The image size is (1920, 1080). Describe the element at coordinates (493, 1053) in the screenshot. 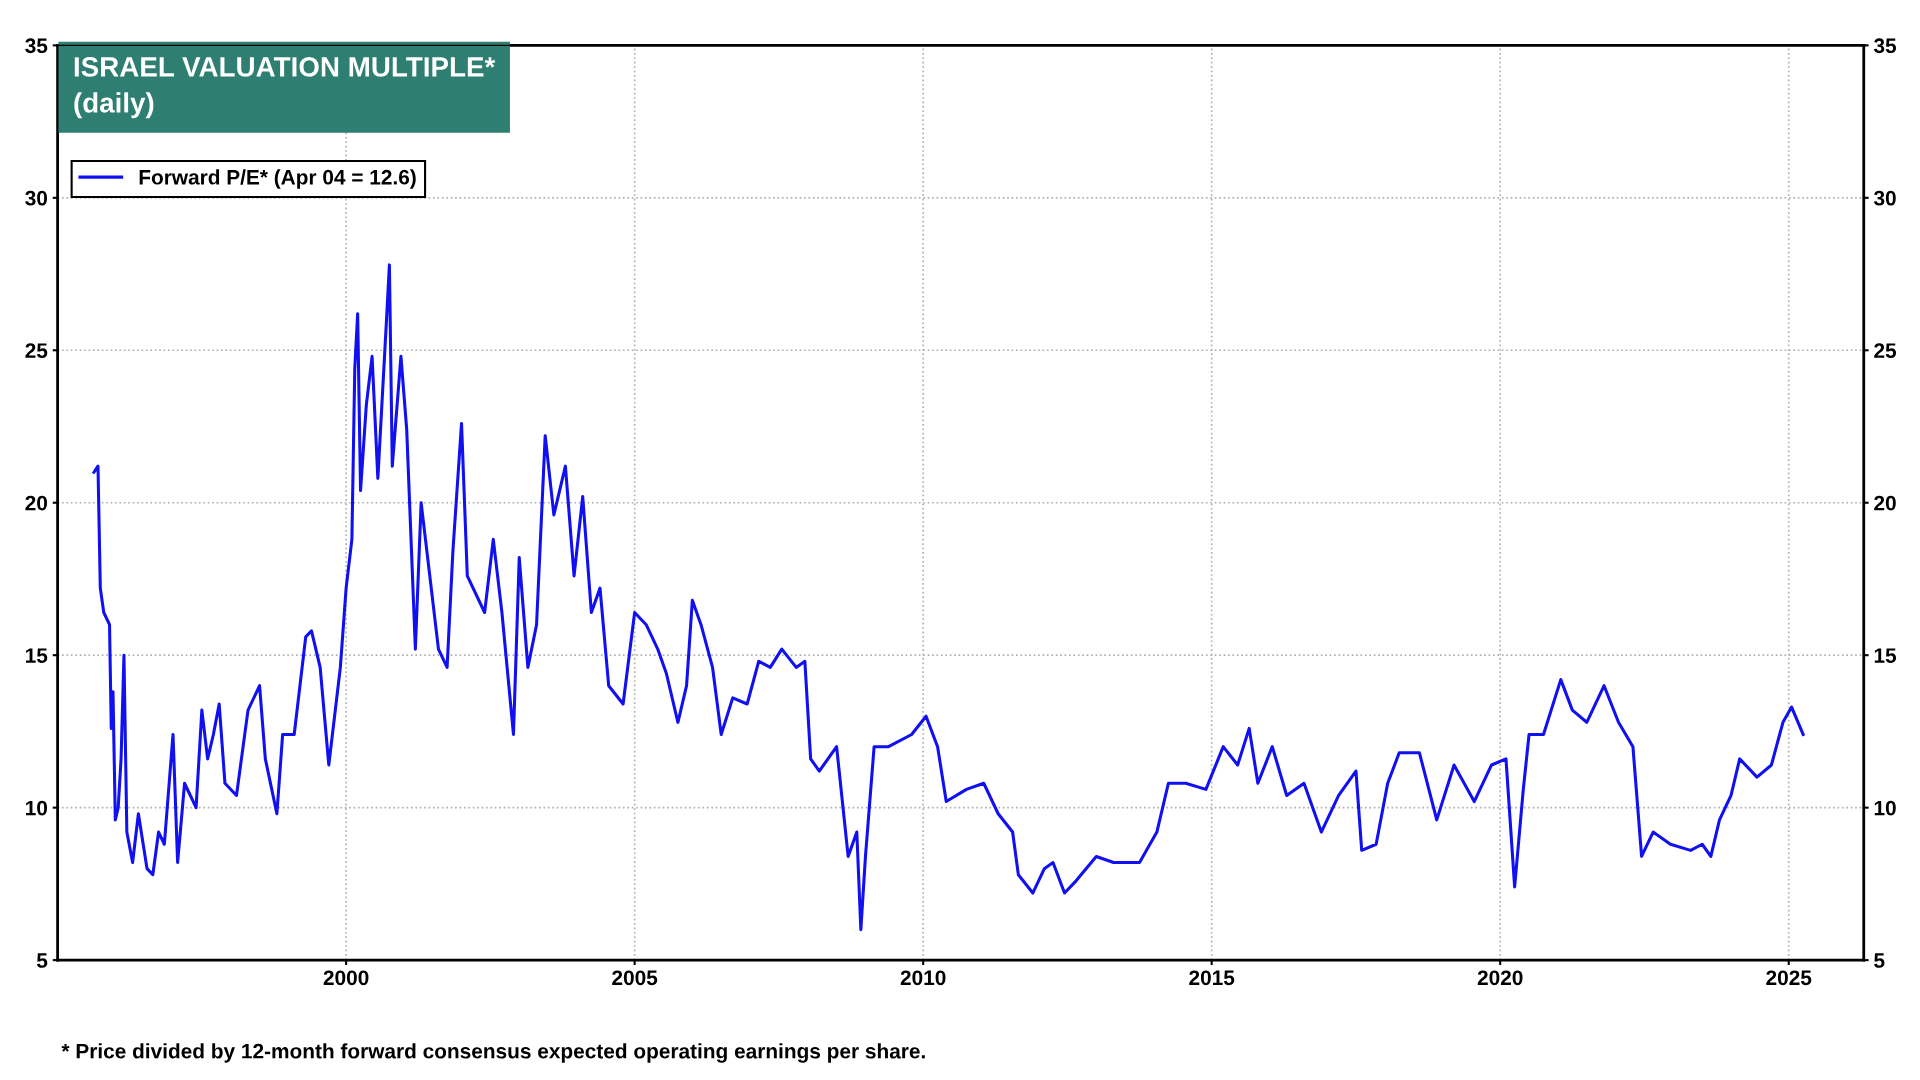

I see `text: * Price divided by 12-month forward consensus expected operating earnings per share.` at that location.